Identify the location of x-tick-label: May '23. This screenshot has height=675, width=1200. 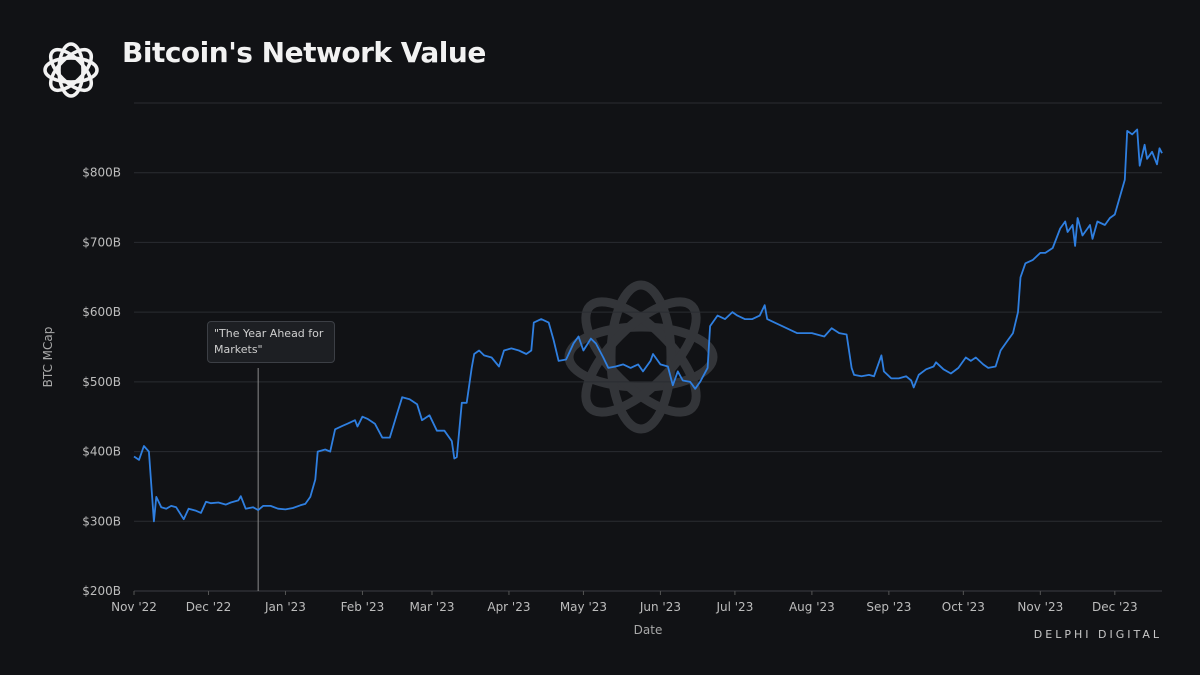
(583, 607).